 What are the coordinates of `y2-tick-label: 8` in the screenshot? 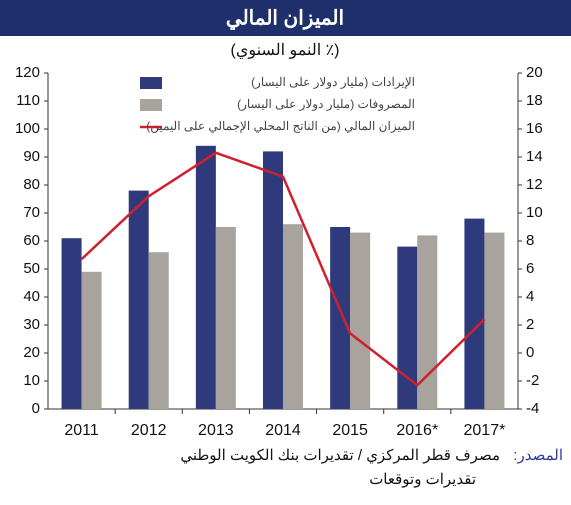 It's located at (530, 240).